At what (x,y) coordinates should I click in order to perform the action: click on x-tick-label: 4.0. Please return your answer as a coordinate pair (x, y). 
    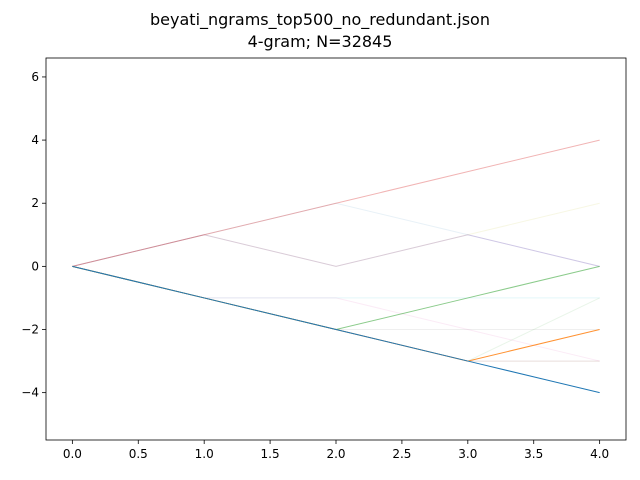
    Looking at the image, I should click on (599, 454).